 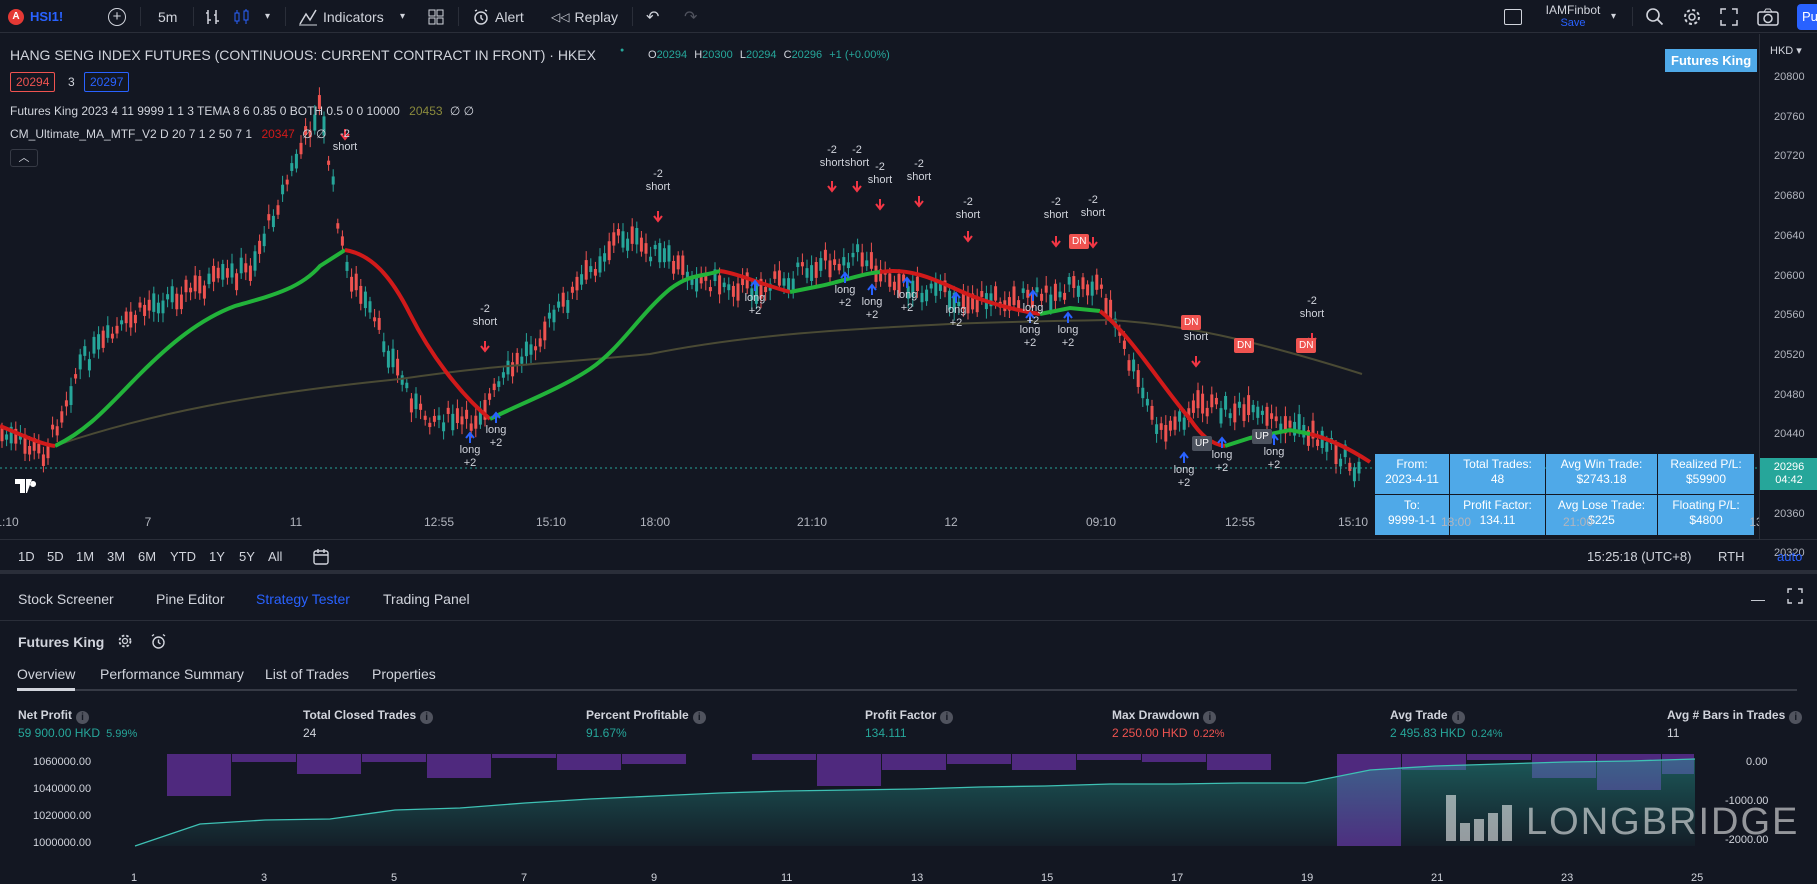 What do you see at coordinates (498, 16) in the screenshot?
I see `alert-button: Alert` at bounding box center [498, 16].